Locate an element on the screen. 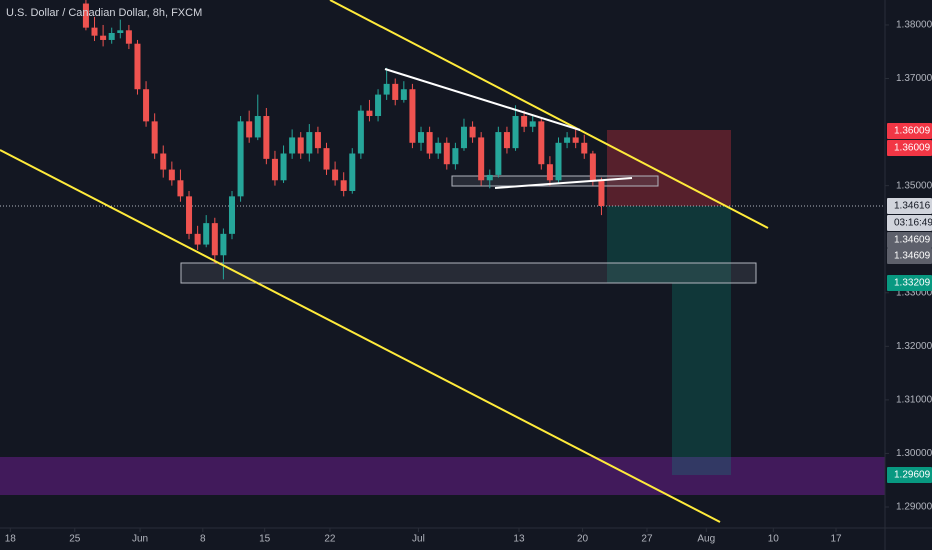 The width and height of the screenshot is (932, 550). y-tick-label: 1.30000 is located at coordinates (914, 453).